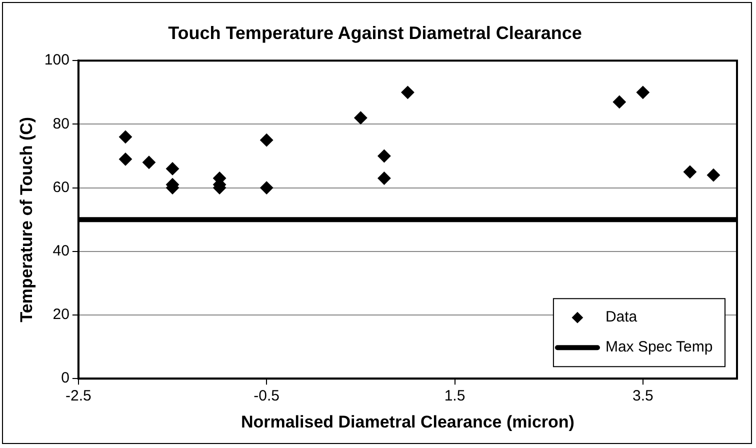 The image size is (756, 448). I want to click on x-tick-label: 1.5, so click(455, 396).